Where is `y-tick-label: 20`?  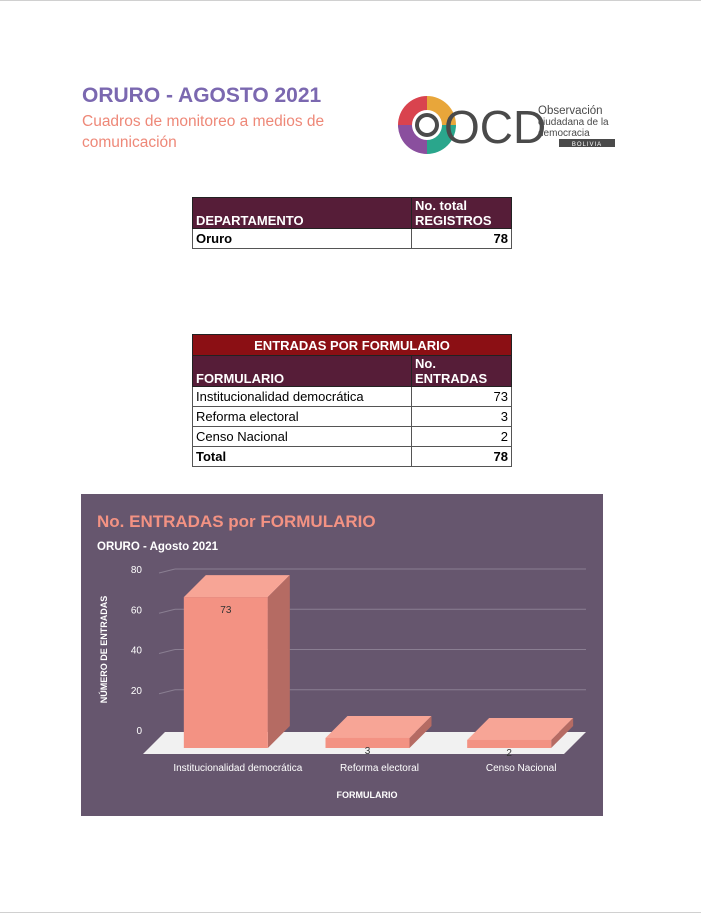 y-tick-label: 20 is located at coordinates (137, 691).